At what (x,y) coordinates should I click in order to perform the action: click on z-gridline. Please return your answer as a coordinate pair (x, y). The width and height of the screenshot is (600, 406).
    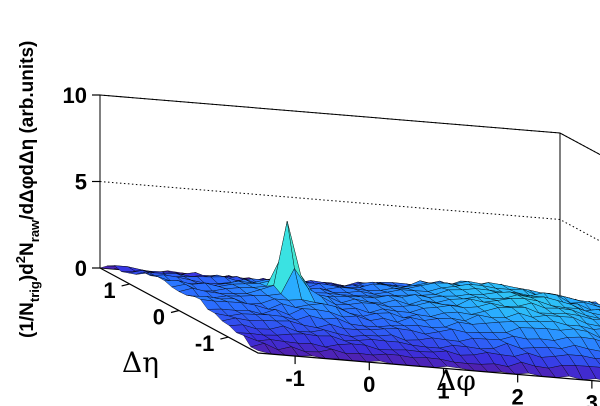
    Looking at the image, I should click on (349, 125).